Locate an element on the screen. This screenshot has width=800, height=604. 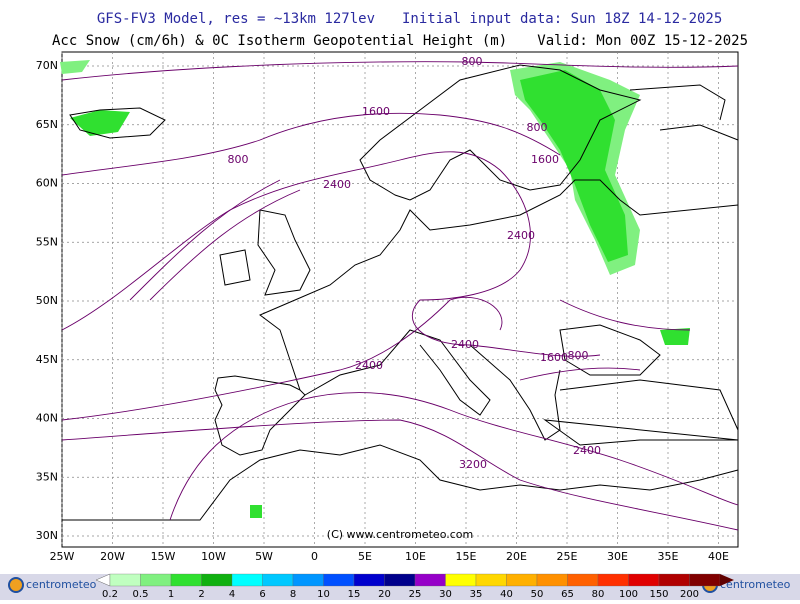
lat-label: 70N is located at coordinates (47, 65).